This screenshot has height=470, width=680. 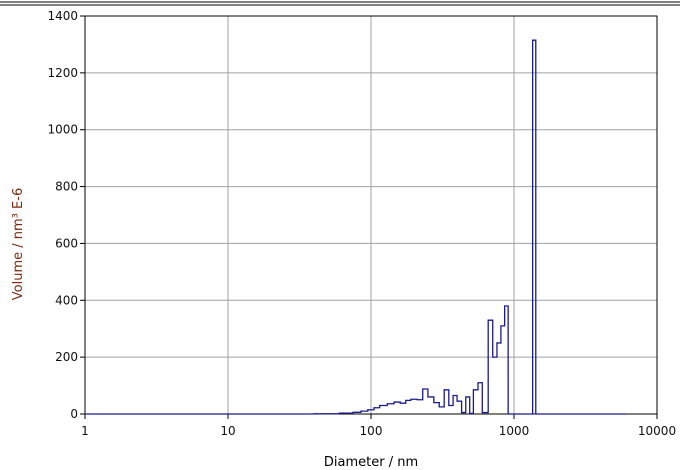 What do you see at coordinates (657, 431) in the screenshot?
I see `x-tick-label: 10000` at bounding box center [657, 431].